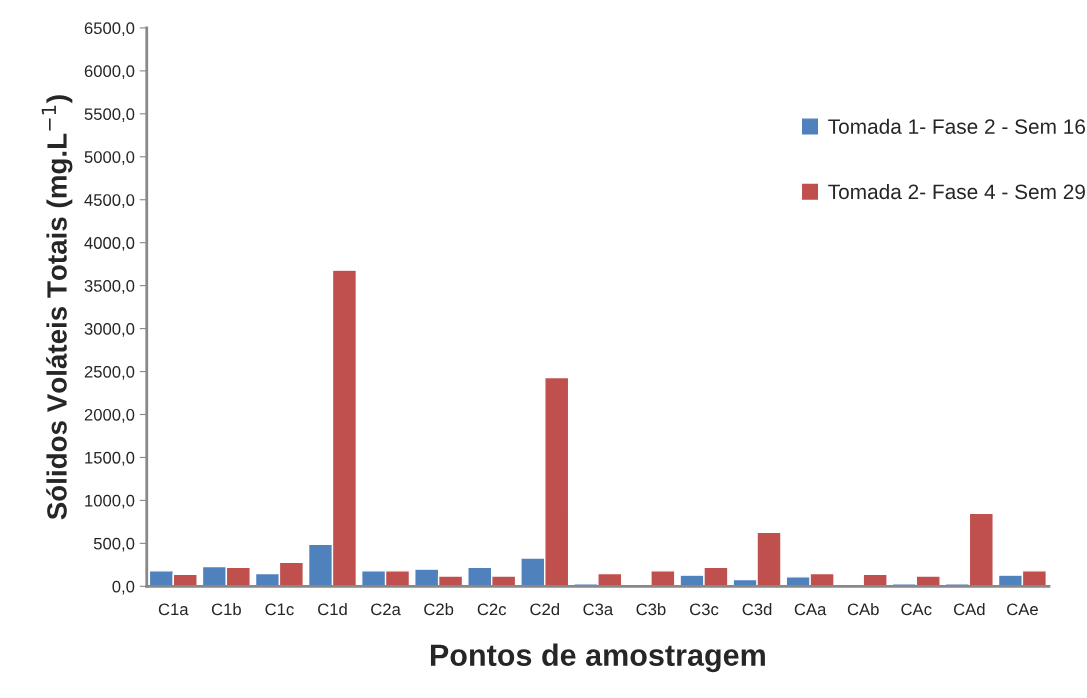 This screenshot has height=698, width=1087. Describe the element at coordinates (1022, 609) in the screenshot. I see `x-tick-label: CAe` at that location.